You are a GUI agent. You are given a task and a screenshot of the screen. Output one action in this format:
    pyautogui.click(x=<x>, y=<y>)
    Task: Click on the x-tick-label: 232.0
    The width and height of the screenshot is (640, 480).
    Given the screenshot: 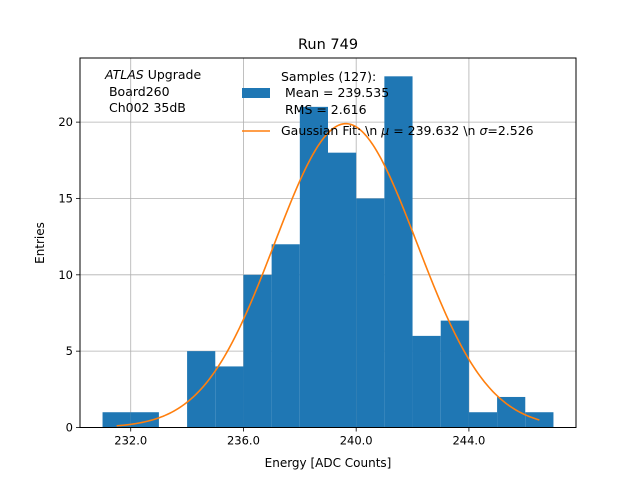 What is the action you would take?
    pyautogui.click(x=130, y=441)
    